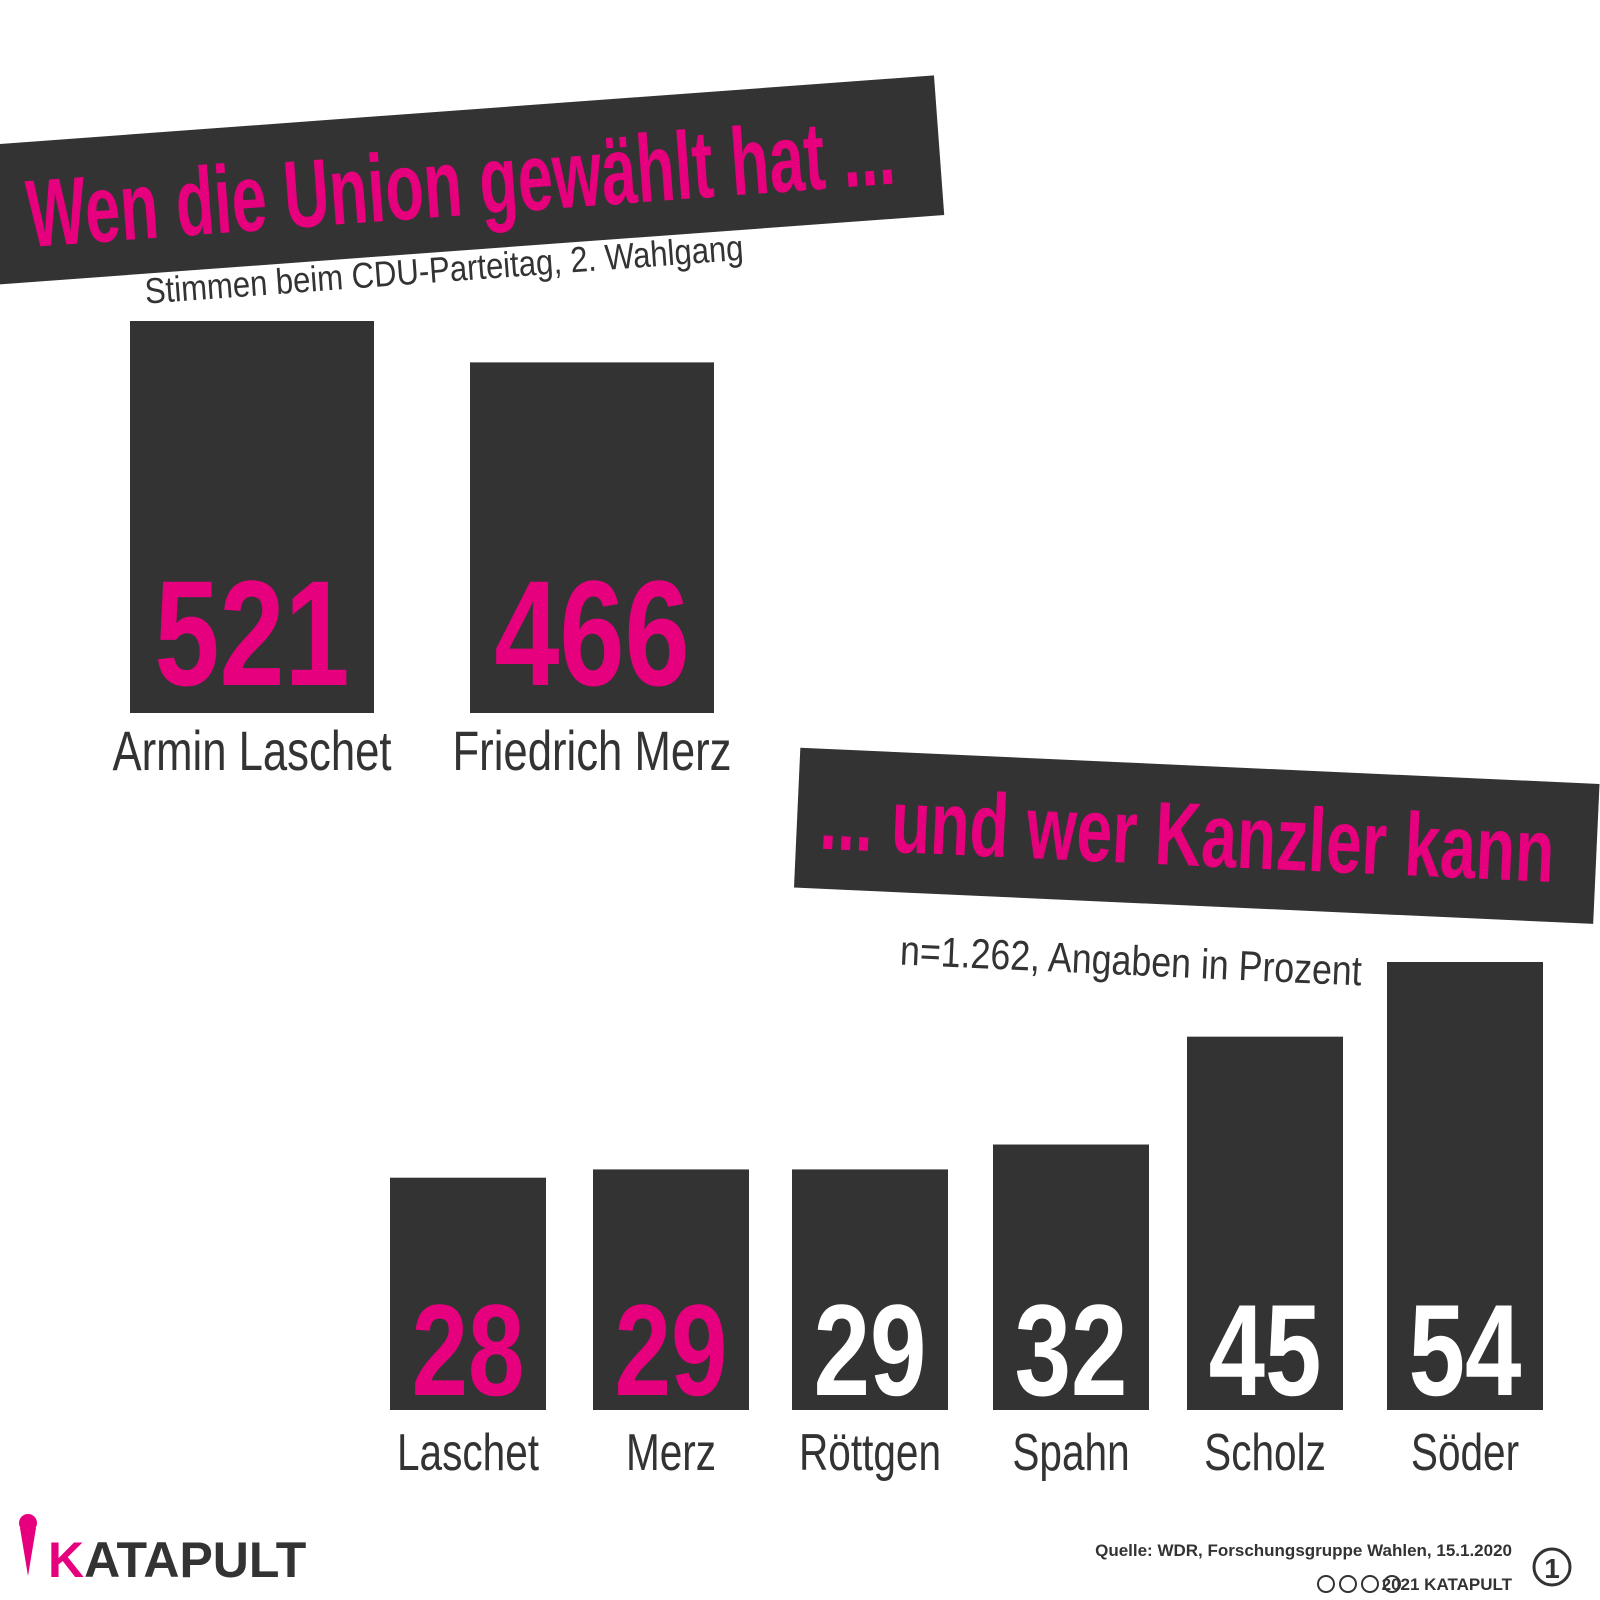 This screenshot has width=1600, height=1600. Describe the element at coordinates (1465, 1350) in the screenshot. I see `value-label: 54` at that location.